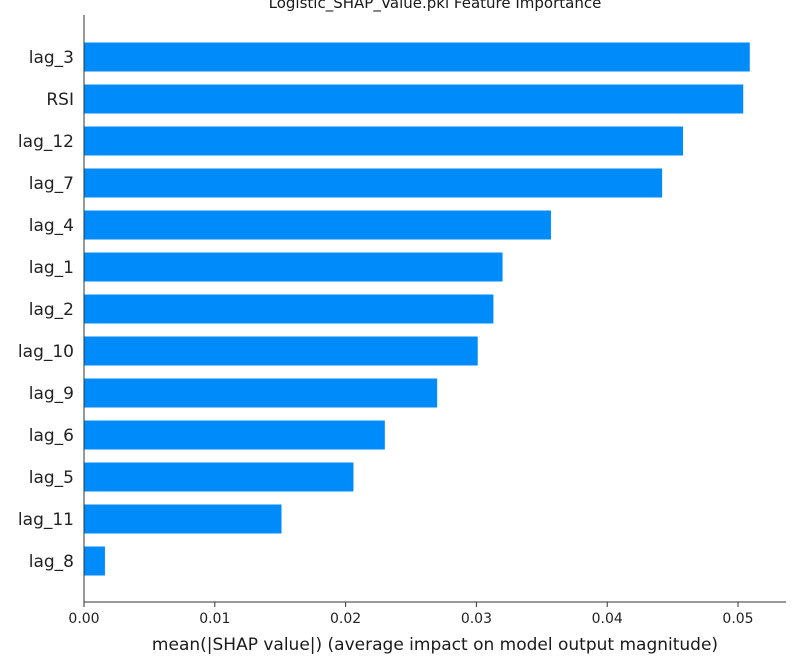 The height and width of the screenshot is (670, 800). What do you see at coordinates (214, 619) in the screenshot?
I see `x-tick-label: 0.01` at bounding box center [214, 619].